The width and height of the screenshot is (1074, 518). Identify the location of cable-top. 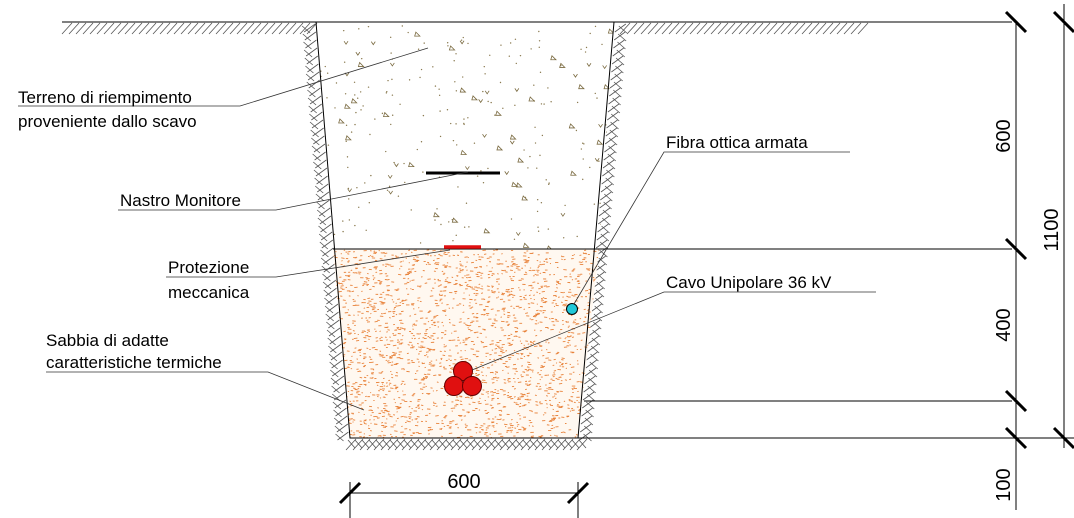
(463, 371).